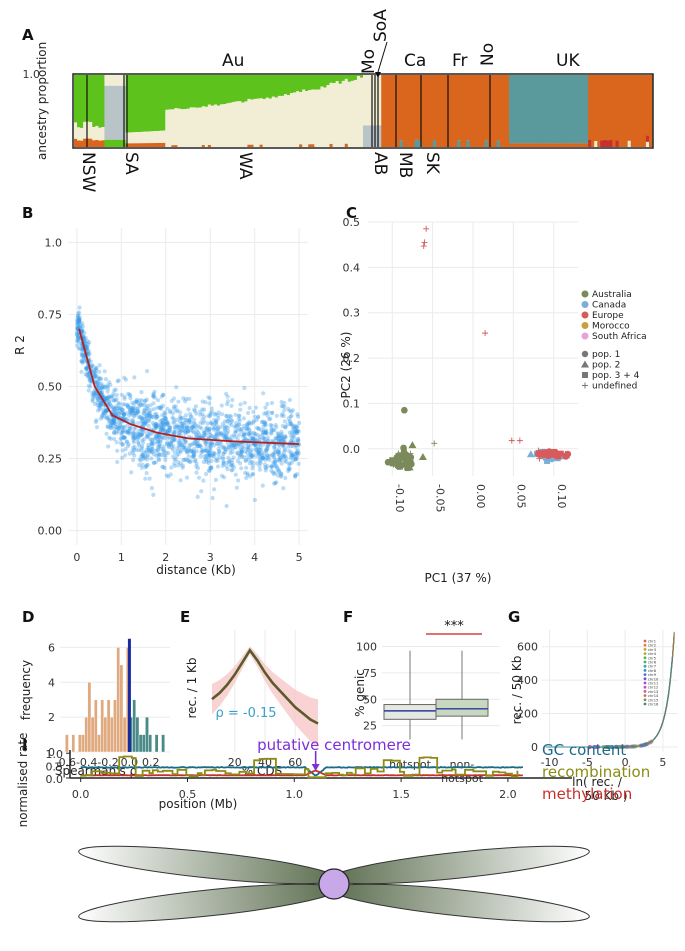  Describe the element at coordinates (254, 557) in the screenshot. I see `panel-b-xtick: 4` at that location.